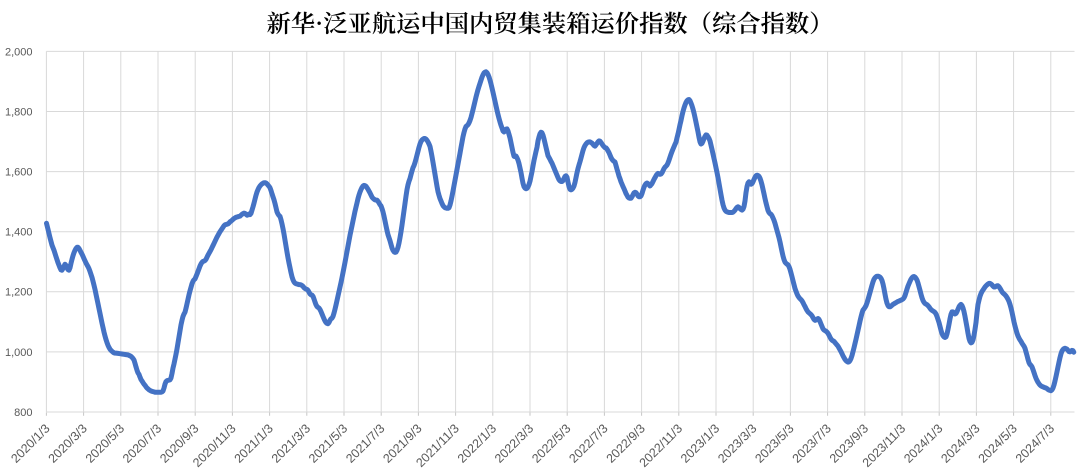  What do you see at coordinates (19, 112) in the screenshot?
I see `svg-text: 1,800` at bounding box center [19, 112].